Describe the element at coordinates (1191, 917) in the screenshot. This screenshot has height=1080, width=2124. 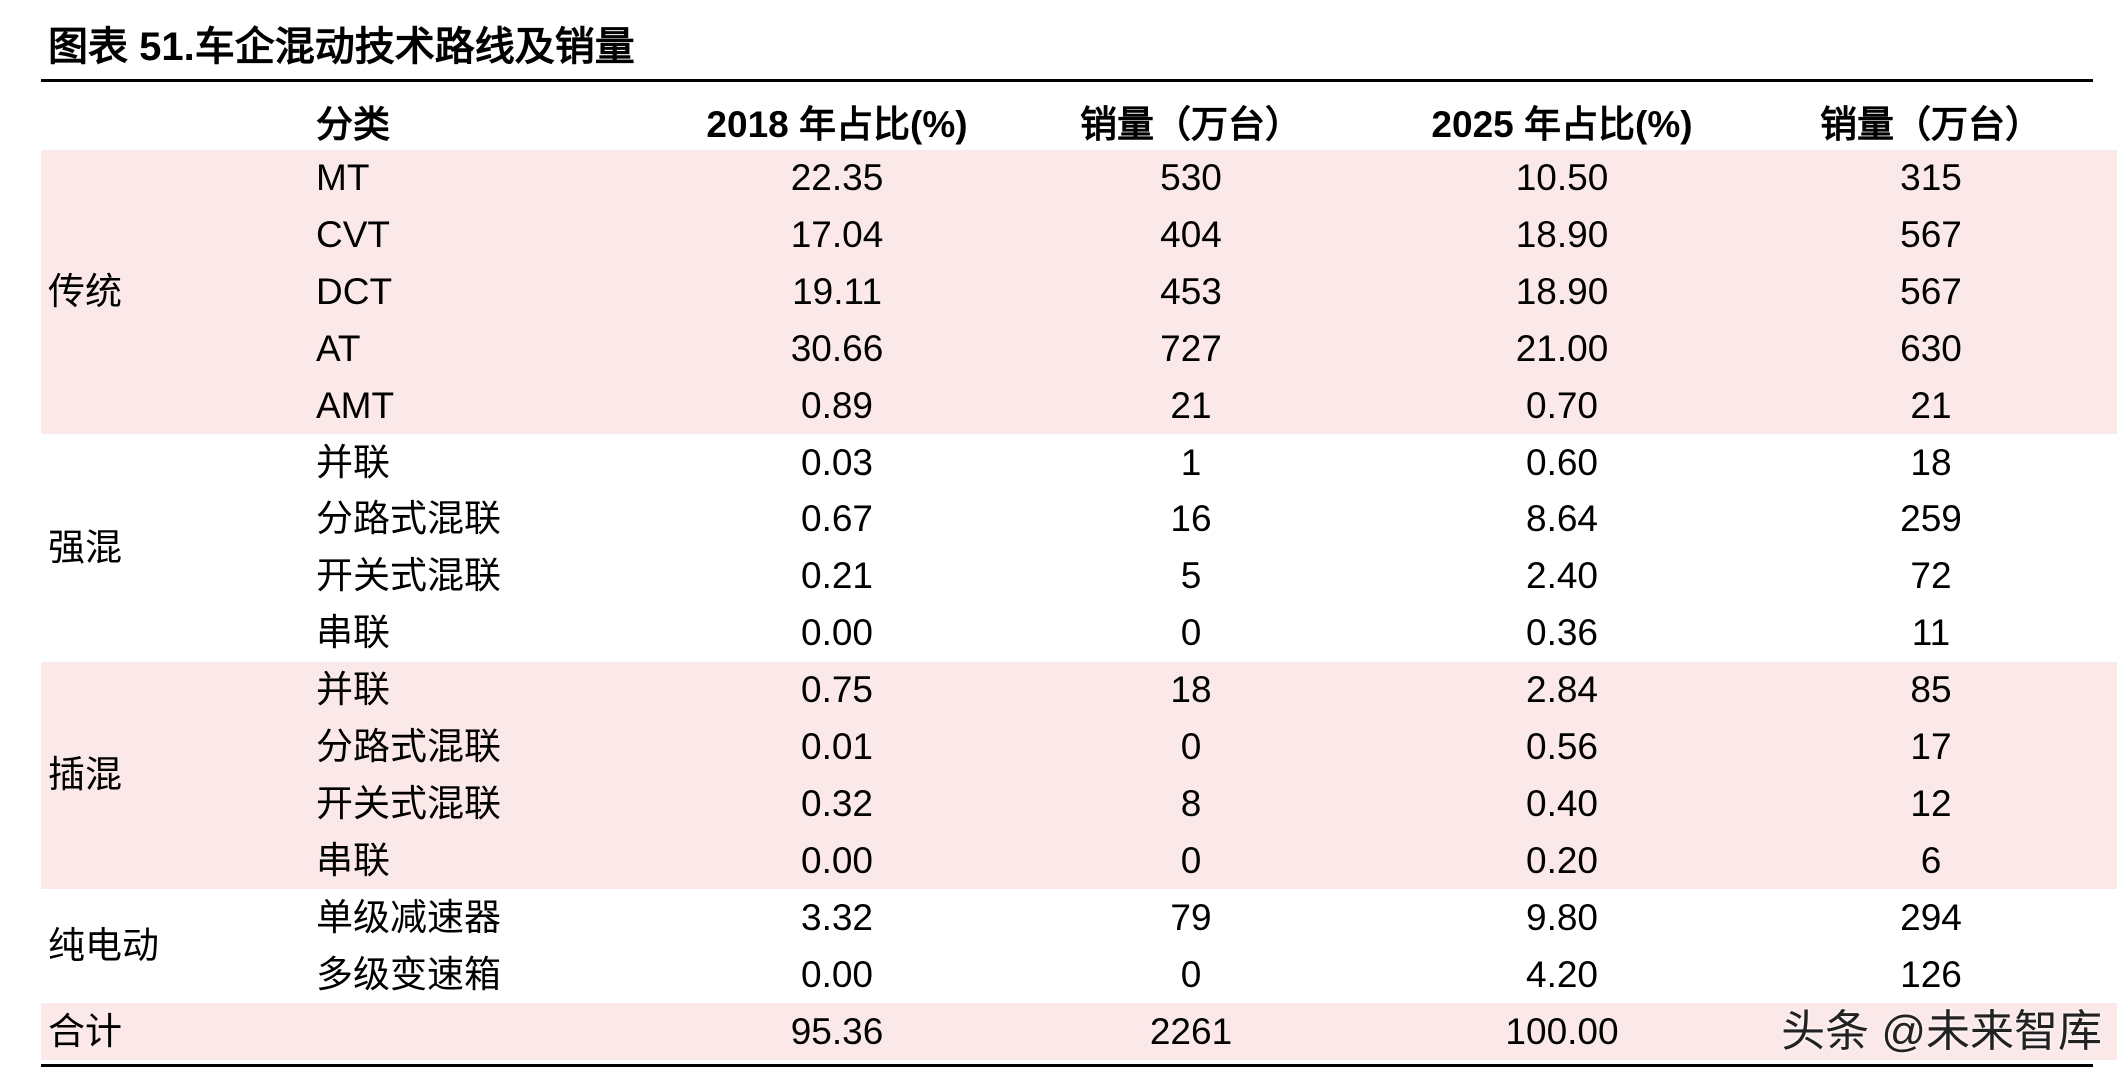
I see `value-cell: 79` at that location.